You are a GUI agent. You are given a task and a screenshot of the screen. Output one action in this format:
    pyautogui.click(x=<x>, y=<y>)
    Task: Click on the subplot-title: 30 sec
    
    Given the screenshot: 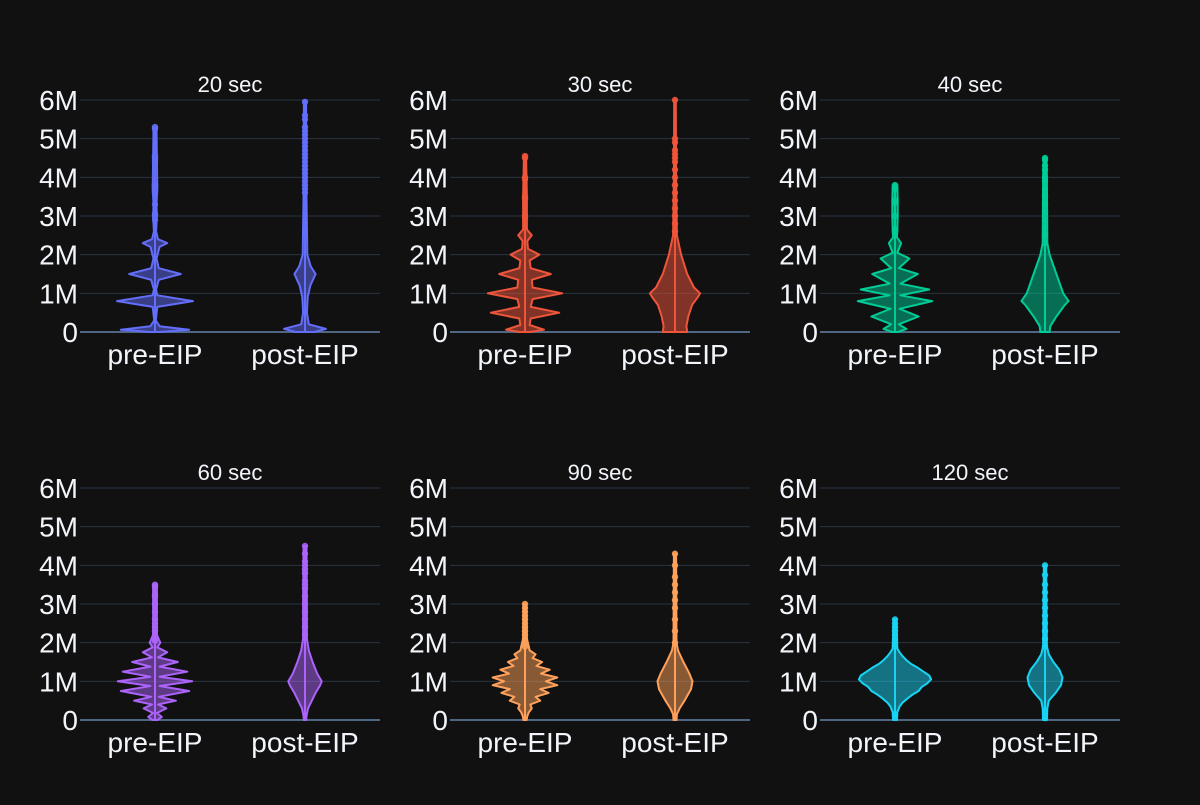 What is the action you would take?
    pyautogui.click(x=600, y=84)
    